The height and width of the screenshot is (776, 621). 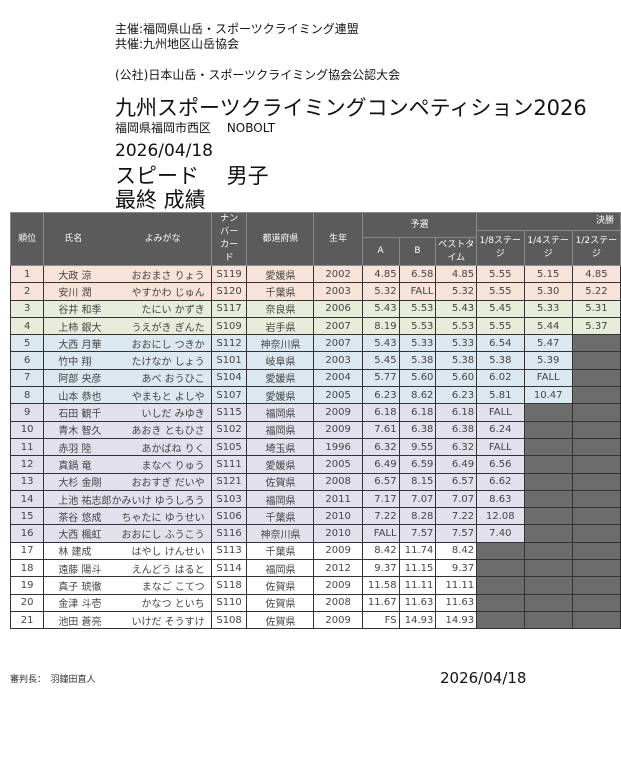 What do you see at coordinates (80, 380) in the screenshot?
I see `cell-name: 阿部 央彦` at bounding box center [80, 380].